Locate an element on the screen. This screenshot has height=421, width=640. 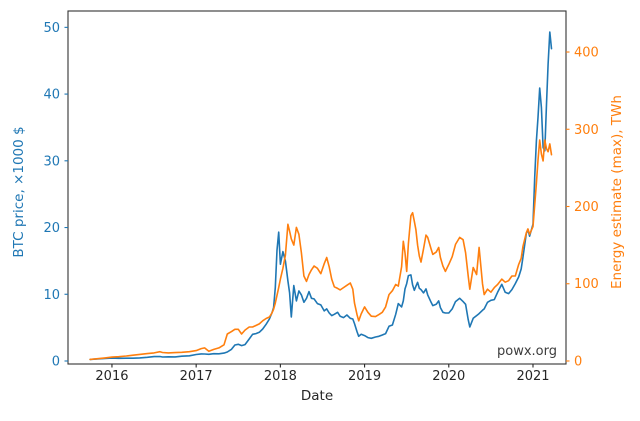
watermark: powx.org is located at coordinates (527, 351).